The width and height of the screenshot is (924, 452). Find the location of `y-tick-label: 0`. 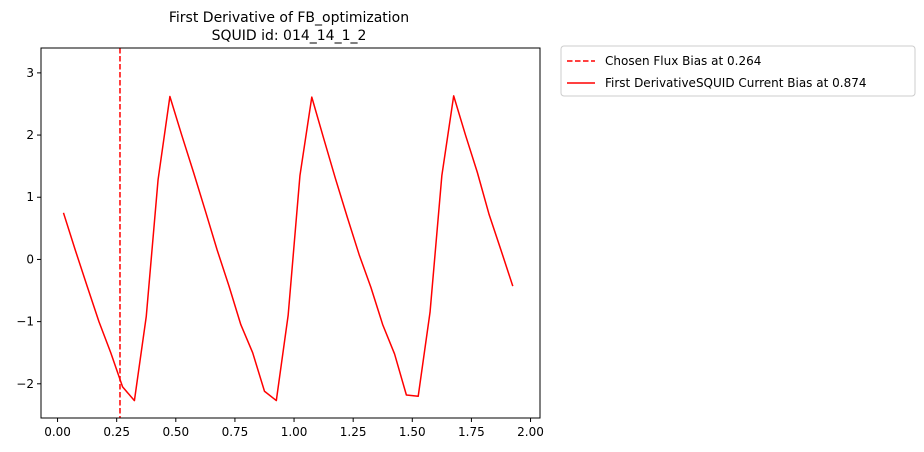

y-tick-label: 0 is located at coordinates (30, 259).